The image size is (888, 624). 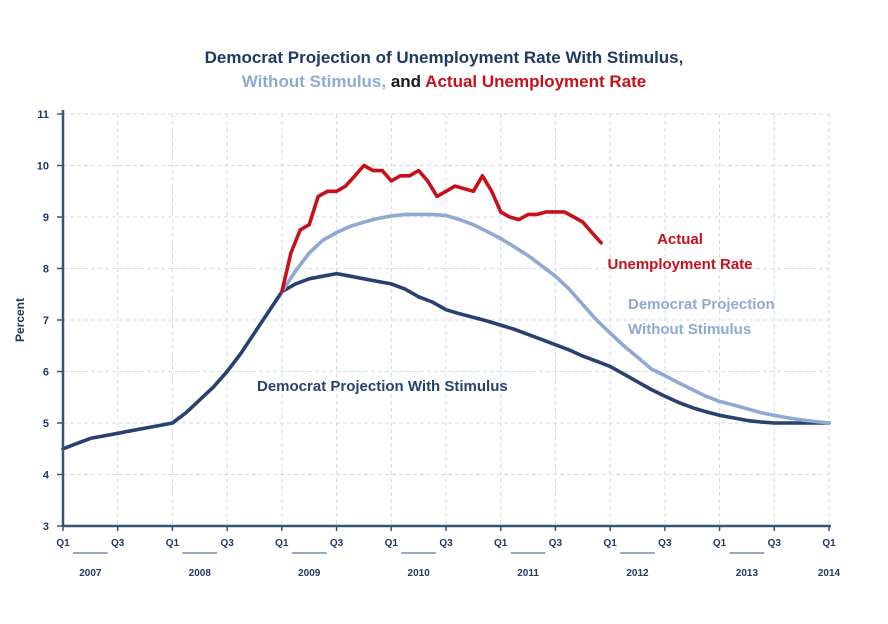 I want to click on year-label: 2009, so click(x=309, y=573).